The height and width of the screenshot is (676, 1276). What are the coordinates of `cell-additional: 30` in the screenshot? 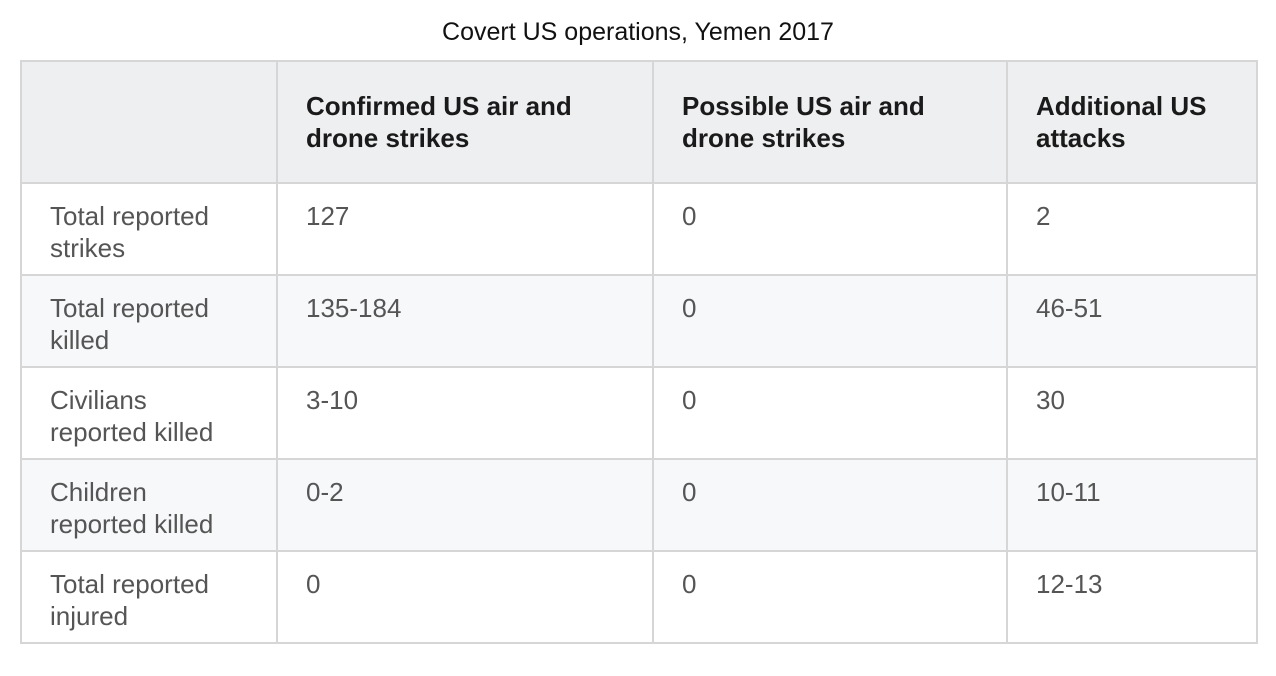 It's located at (1132, 413).